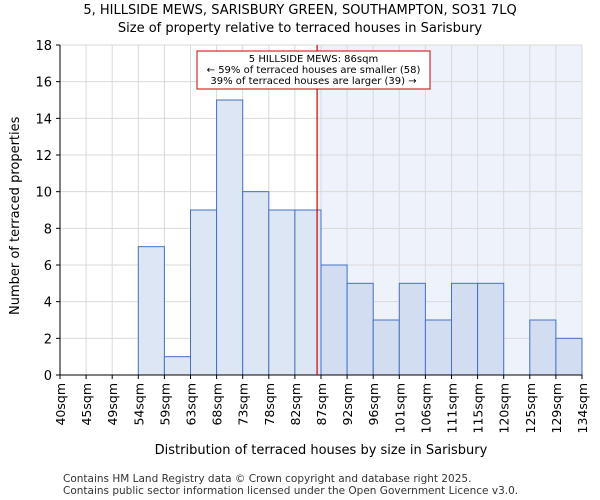 The height and width of the screenshot is (500, 600). I want to click on y-tick-label: 18, so click(43, 46).